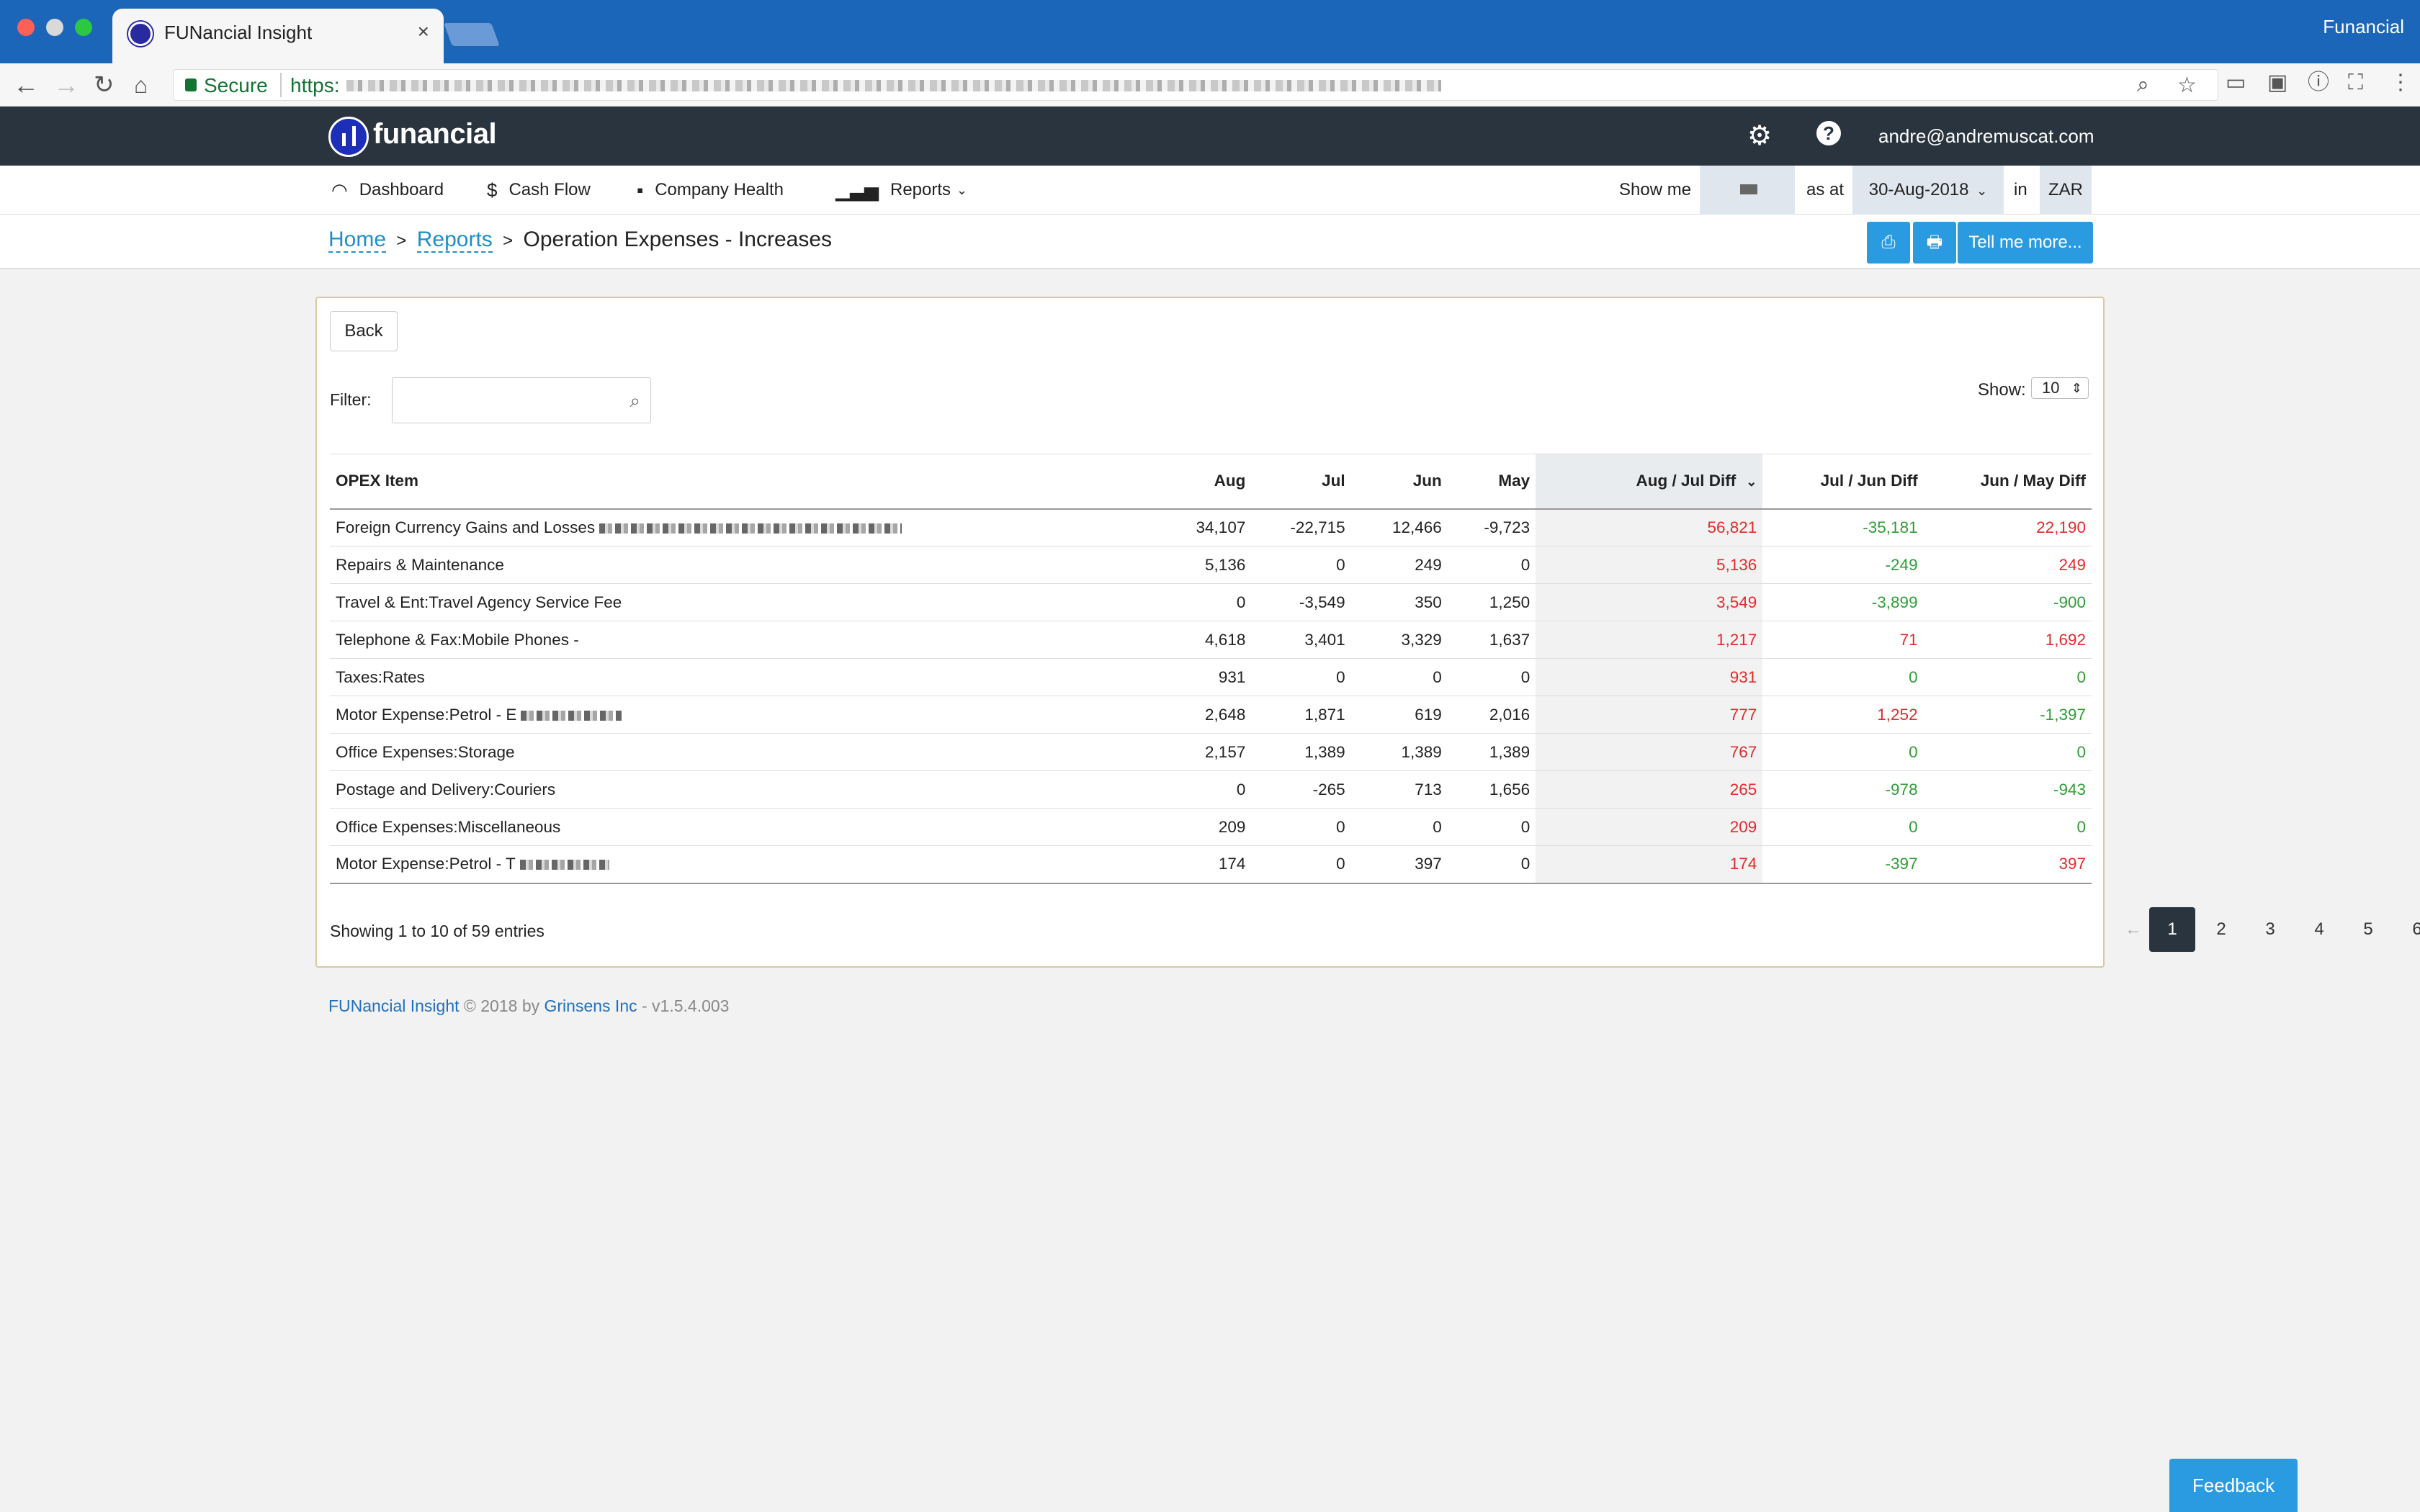  I want to click on minimize-window-button, so click(54, 27).